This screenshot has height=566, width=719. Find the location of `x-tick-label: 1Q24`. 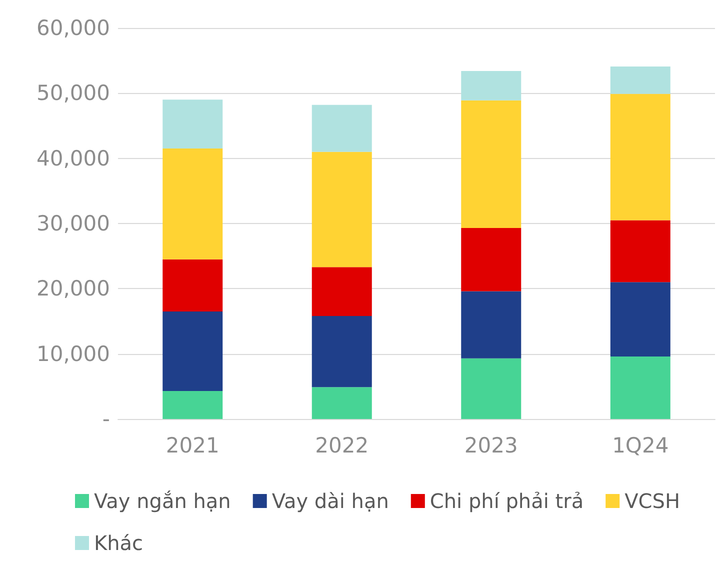

x-tick-label: 1Q24 is located at coordinates (640, 446).